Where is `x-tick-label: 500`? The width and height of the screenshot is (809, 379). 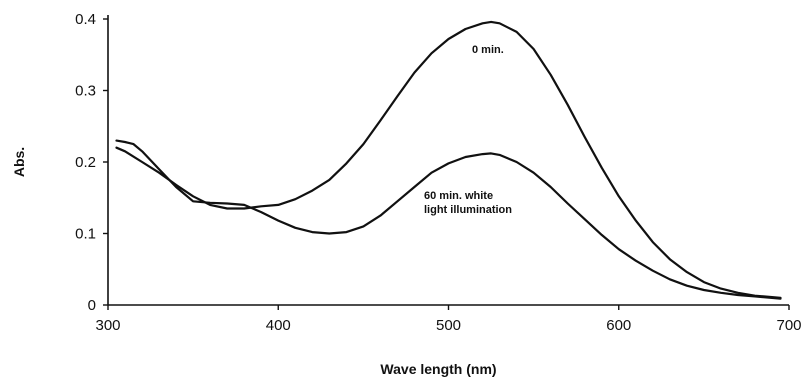 x-tick-label: 500 is located at coordinates (448, 325).